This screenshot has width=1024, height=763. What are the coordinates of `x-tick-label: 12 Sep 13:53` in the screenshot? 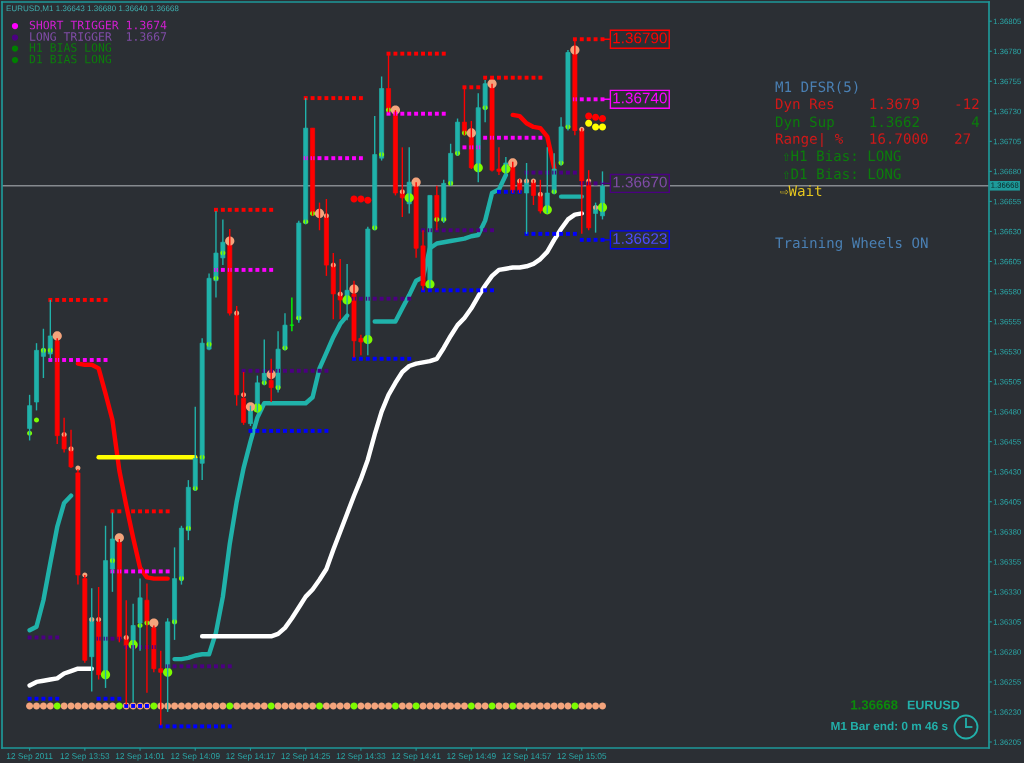 It's located at (85, 757).